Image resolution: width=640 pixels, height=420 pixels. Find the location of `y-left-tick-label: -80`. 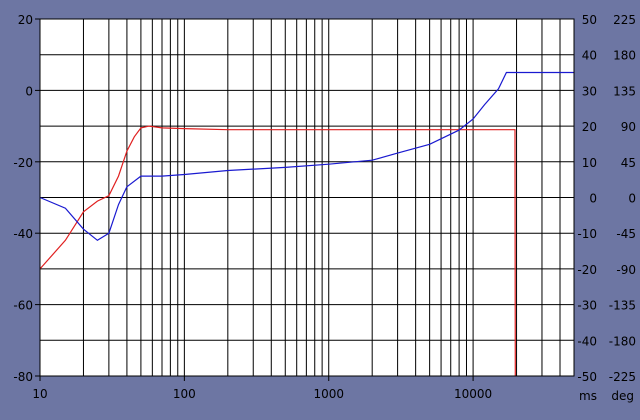

y-left-tick-label: -80 is located at coordinates (23, 377).